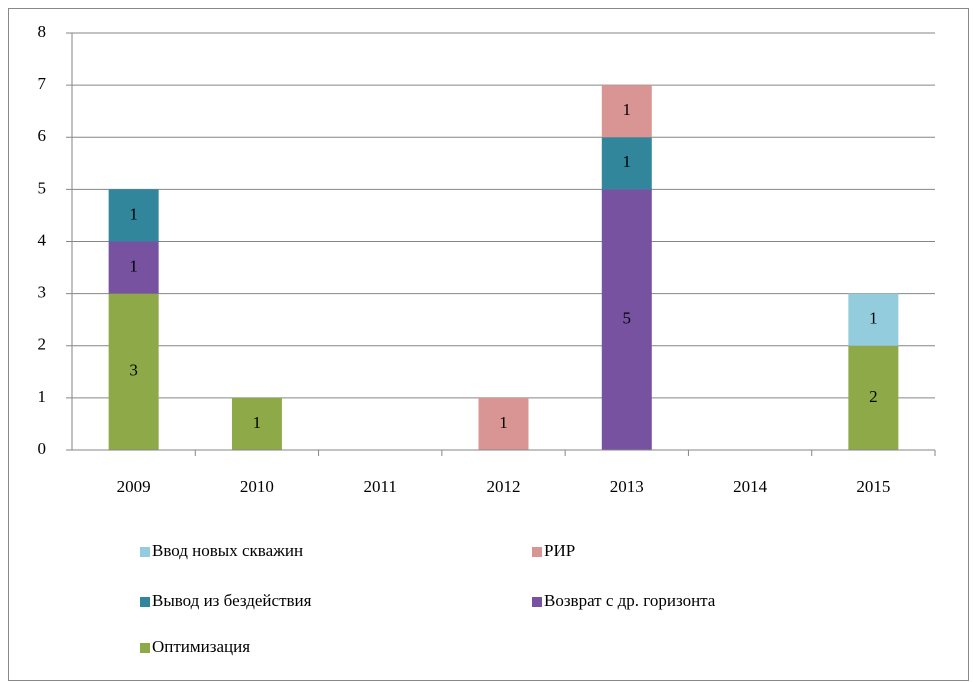 This screenshot has height=682, width=973. I want to click on legend-label: Возврат с др. горизонта, so click(630, 600).